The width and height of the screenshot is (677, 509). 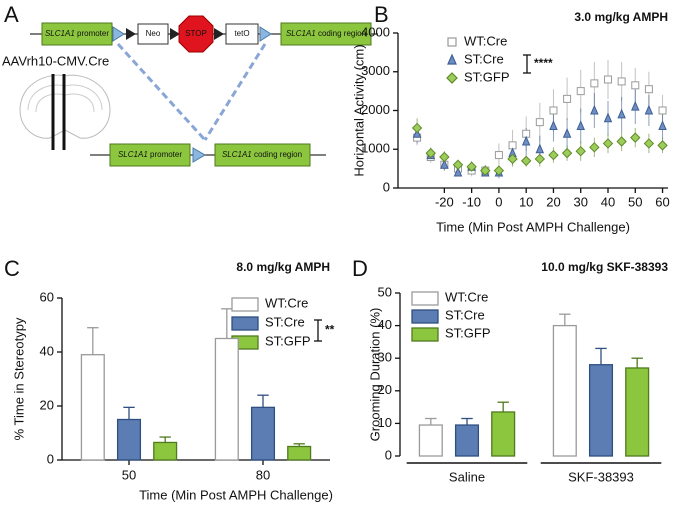 What do you see at coordinates (580, 201) in the screenshot?
I see `x-tick-label: 30` at bounding box center [580, 201].